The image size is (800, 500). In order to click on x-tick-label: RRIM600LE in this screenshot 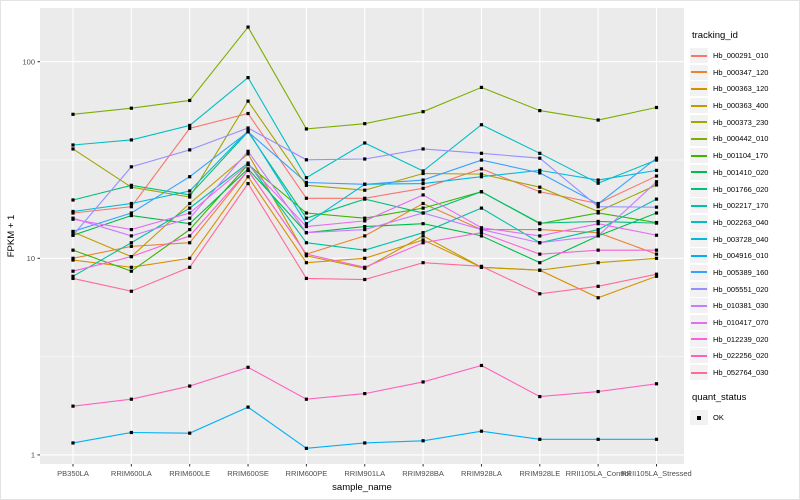, I will do `click(189, 473)`.